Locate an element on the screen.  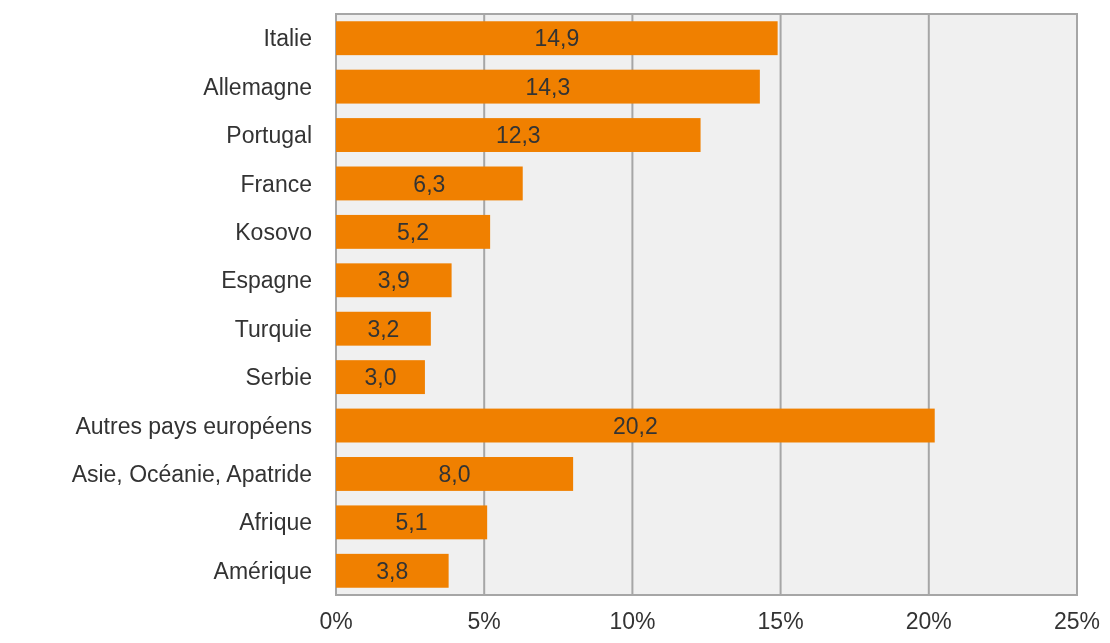
data-label: 6,3 is located at coordinates (429, 183).